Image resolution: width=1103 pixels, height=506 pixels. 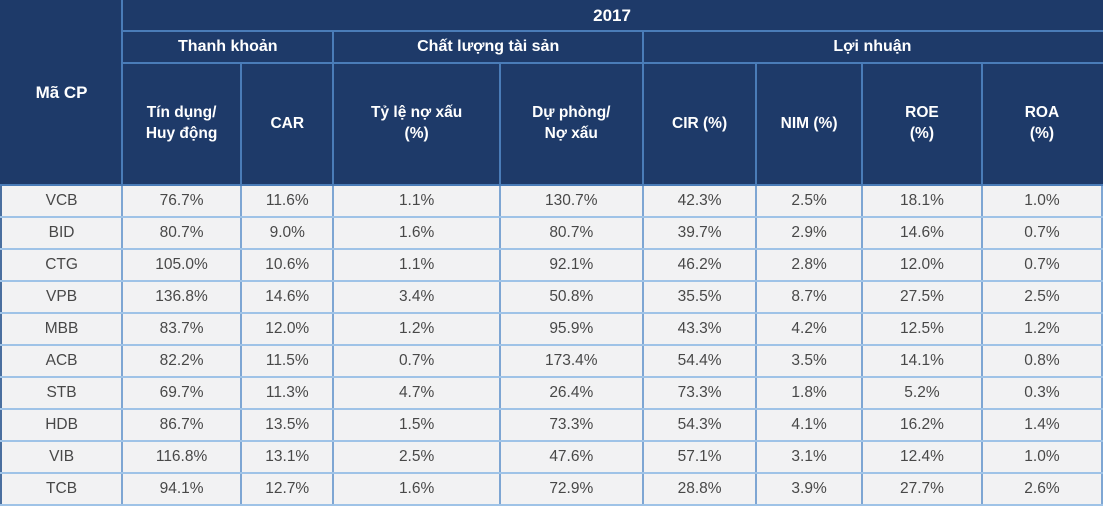 What do you see at coordinates (921, 393) in the screenshot?
I see `value-cell: 5.2%` at bounding box center [921, 393].